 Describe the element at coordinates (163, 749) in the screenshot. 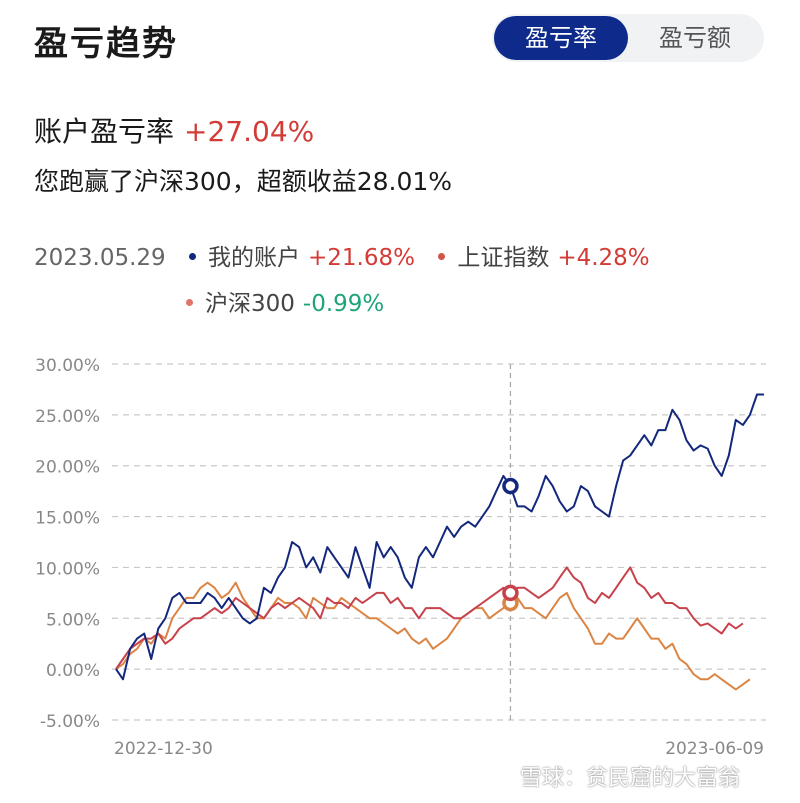

I see `x-tick-label: 2022-12-30` at that location.